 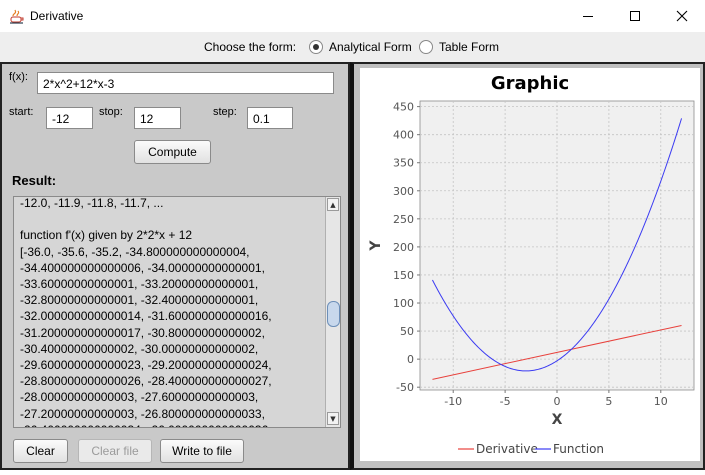 What do you see at coordinates (139, 300) in the screenshot?
I see `result-line: -32.80000000000001, -32.40000000000001,` at bounding box center [139, 300].